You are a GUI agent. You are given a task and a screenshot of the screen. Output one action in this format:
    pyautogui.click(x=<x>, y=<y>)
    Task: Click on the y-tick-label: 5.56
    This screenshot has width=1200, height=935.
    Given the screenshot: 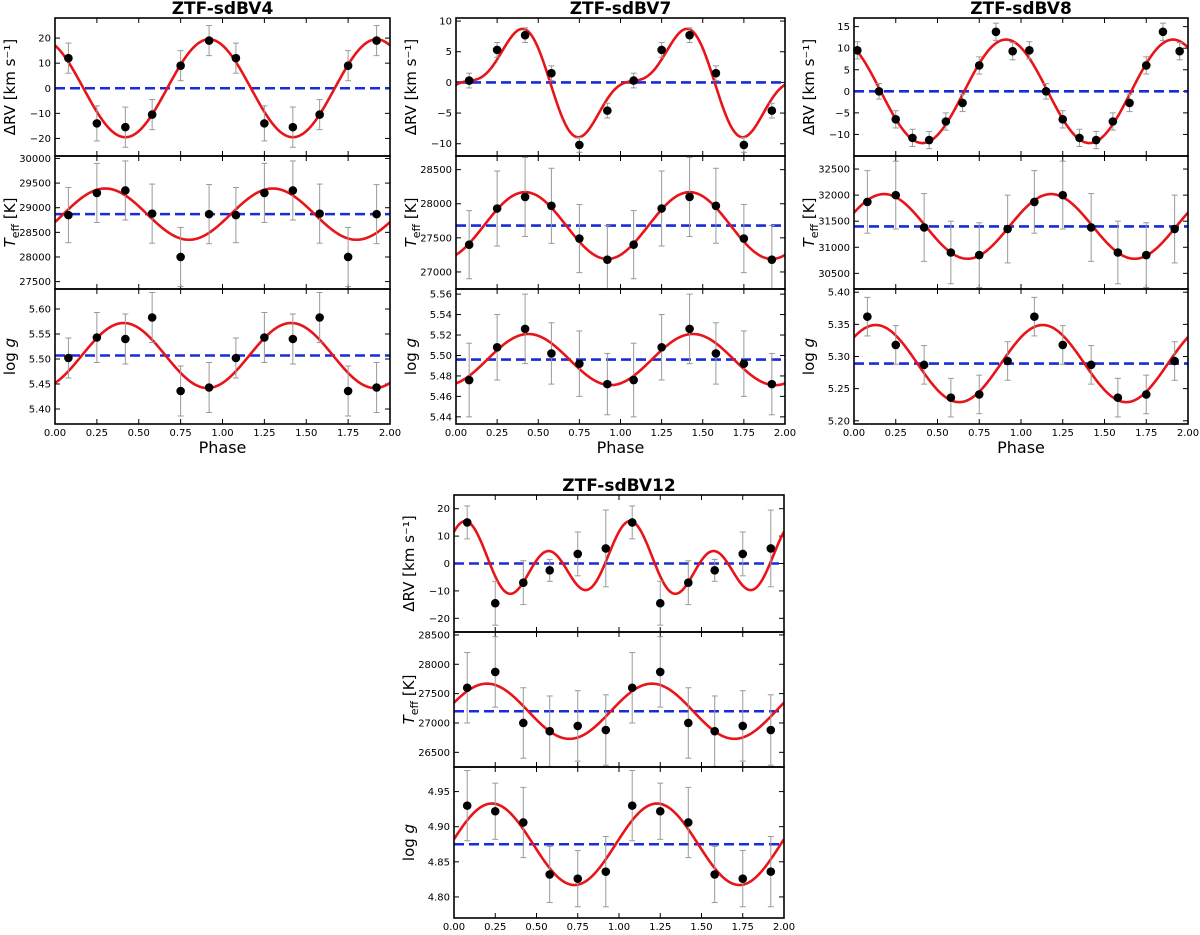 What is the action you would take?
    pyautogui.click(x=441, y=295)
    